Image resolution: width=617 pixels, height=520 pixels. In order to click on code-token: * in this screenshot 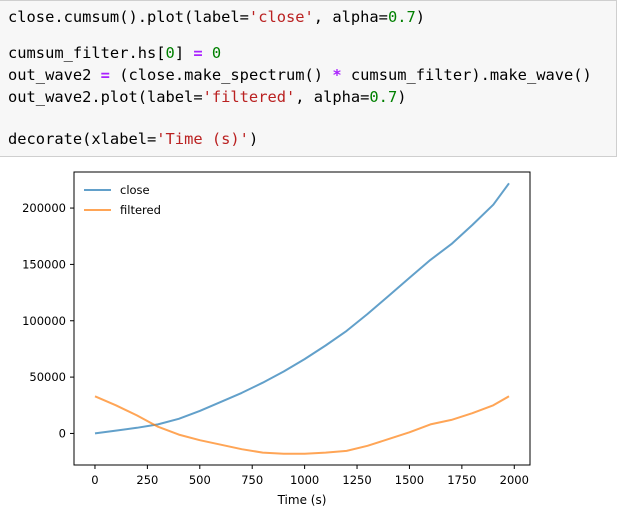, I will do `click(337, 75)`.